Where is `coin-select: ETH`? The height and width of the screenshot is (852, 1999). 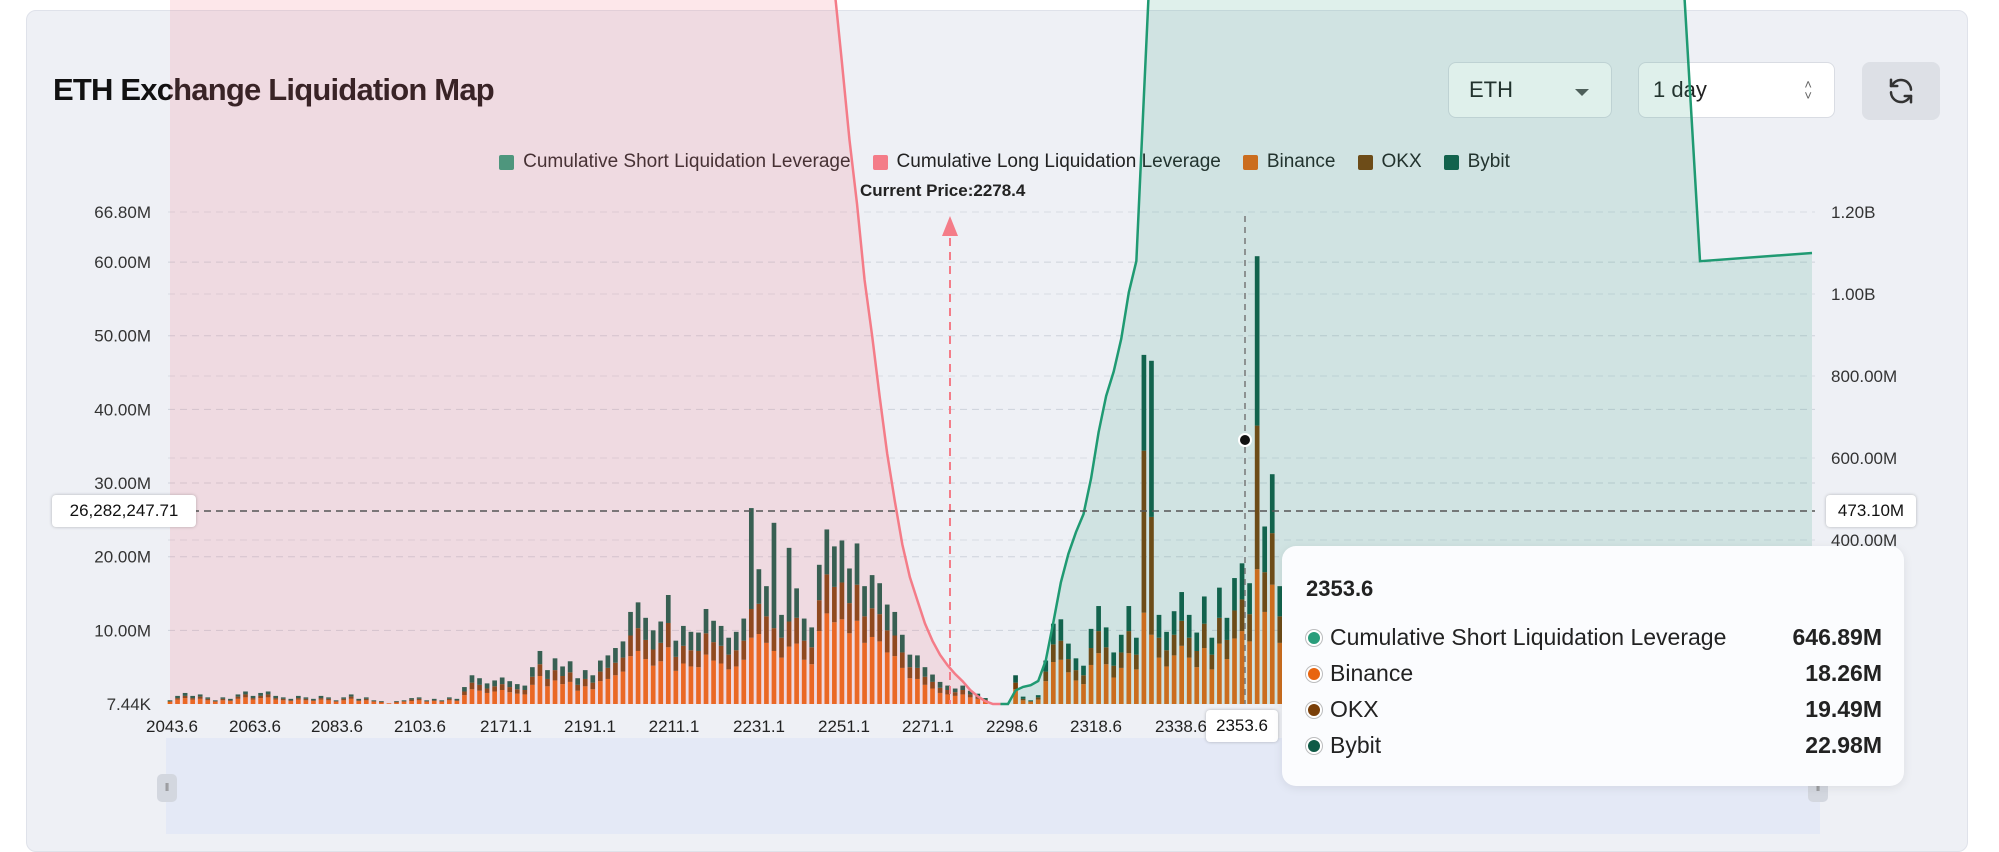 coin-select: ETH is located at coordinates (1530, 90).